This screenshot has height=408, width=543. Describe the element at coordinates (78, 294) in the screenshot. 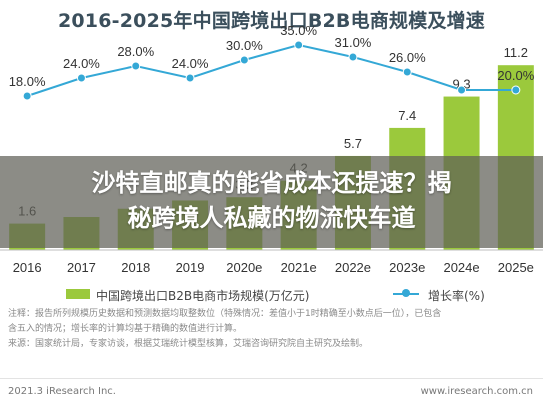

I see `legend-bar-swatch` at that location.